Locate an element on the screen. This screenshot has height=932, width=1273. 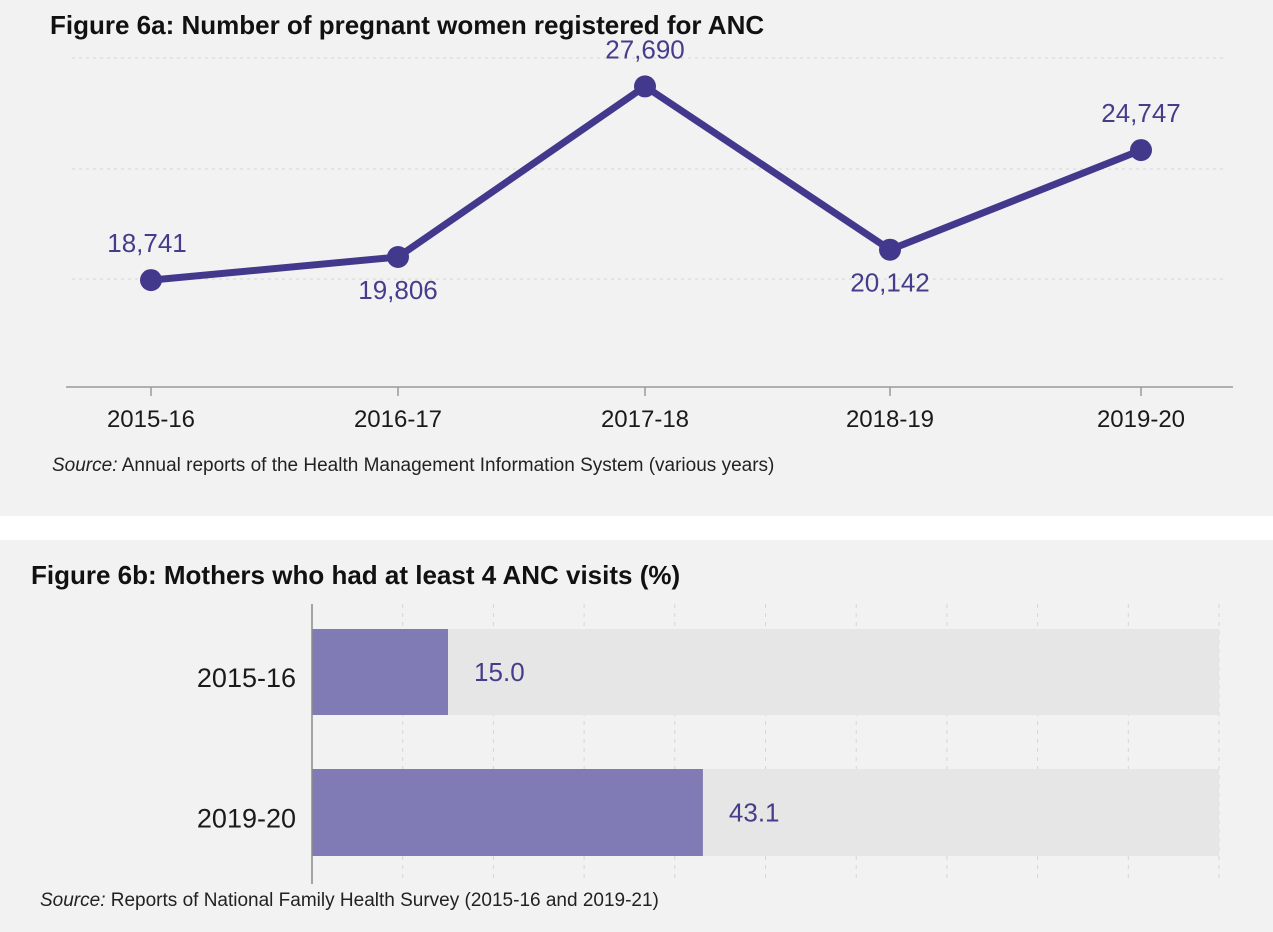
x-tick-label-2015-16: 2015-16 is located at coordinates (151, 419).